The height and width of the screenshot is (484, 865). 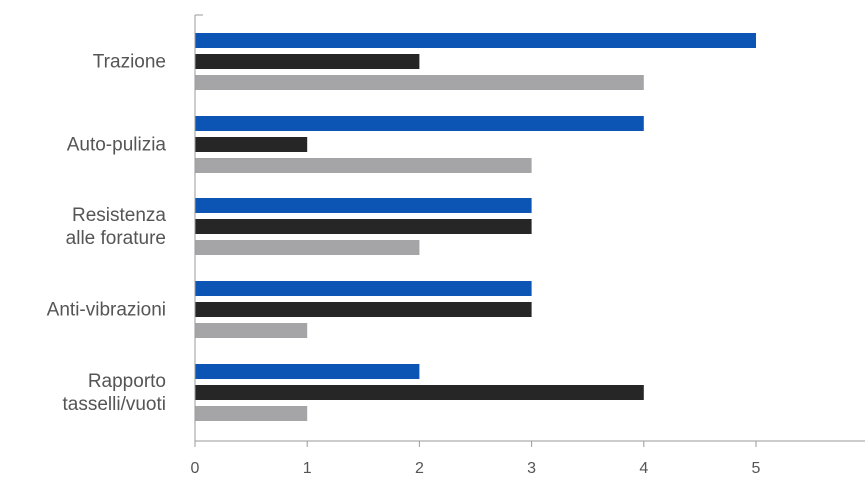 What do you see at coordinates (106, 310) in the screenshot?
I see `category-label-4: Anti-vibrazioni` at bounding box center [106, 310].